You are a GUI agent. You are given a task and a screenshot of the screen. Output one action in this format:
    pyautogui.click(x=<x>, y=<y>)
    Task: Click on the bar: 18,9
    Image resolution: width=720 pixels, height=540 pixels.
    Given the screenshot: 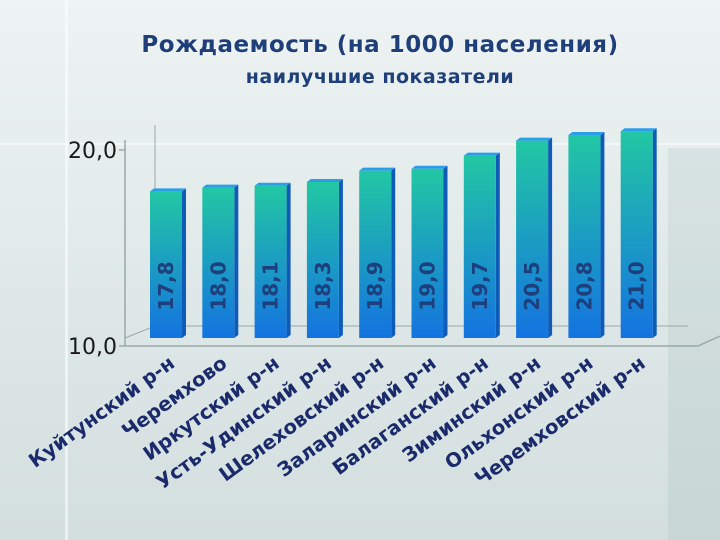 What is the action you would take?
    pyautogui.click(x=377, y=252)
    